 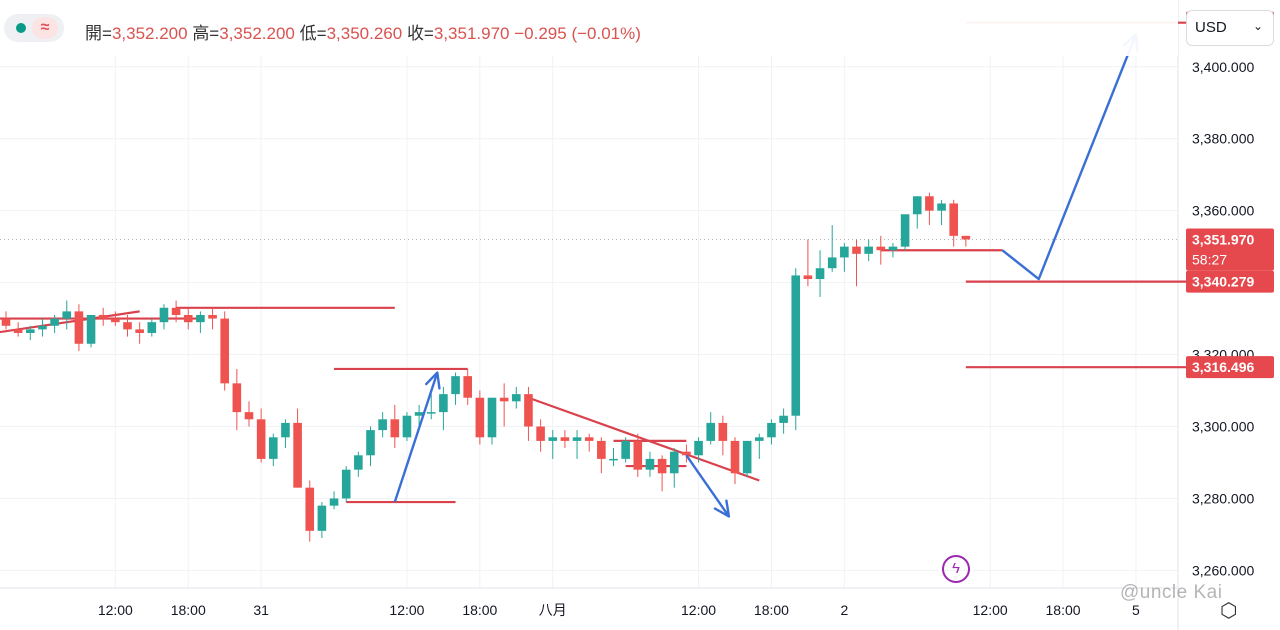 What do you see at coordinates (206, 33) in the screenshot?
I see `high-label: 高=` at bounding box center [206, 33].